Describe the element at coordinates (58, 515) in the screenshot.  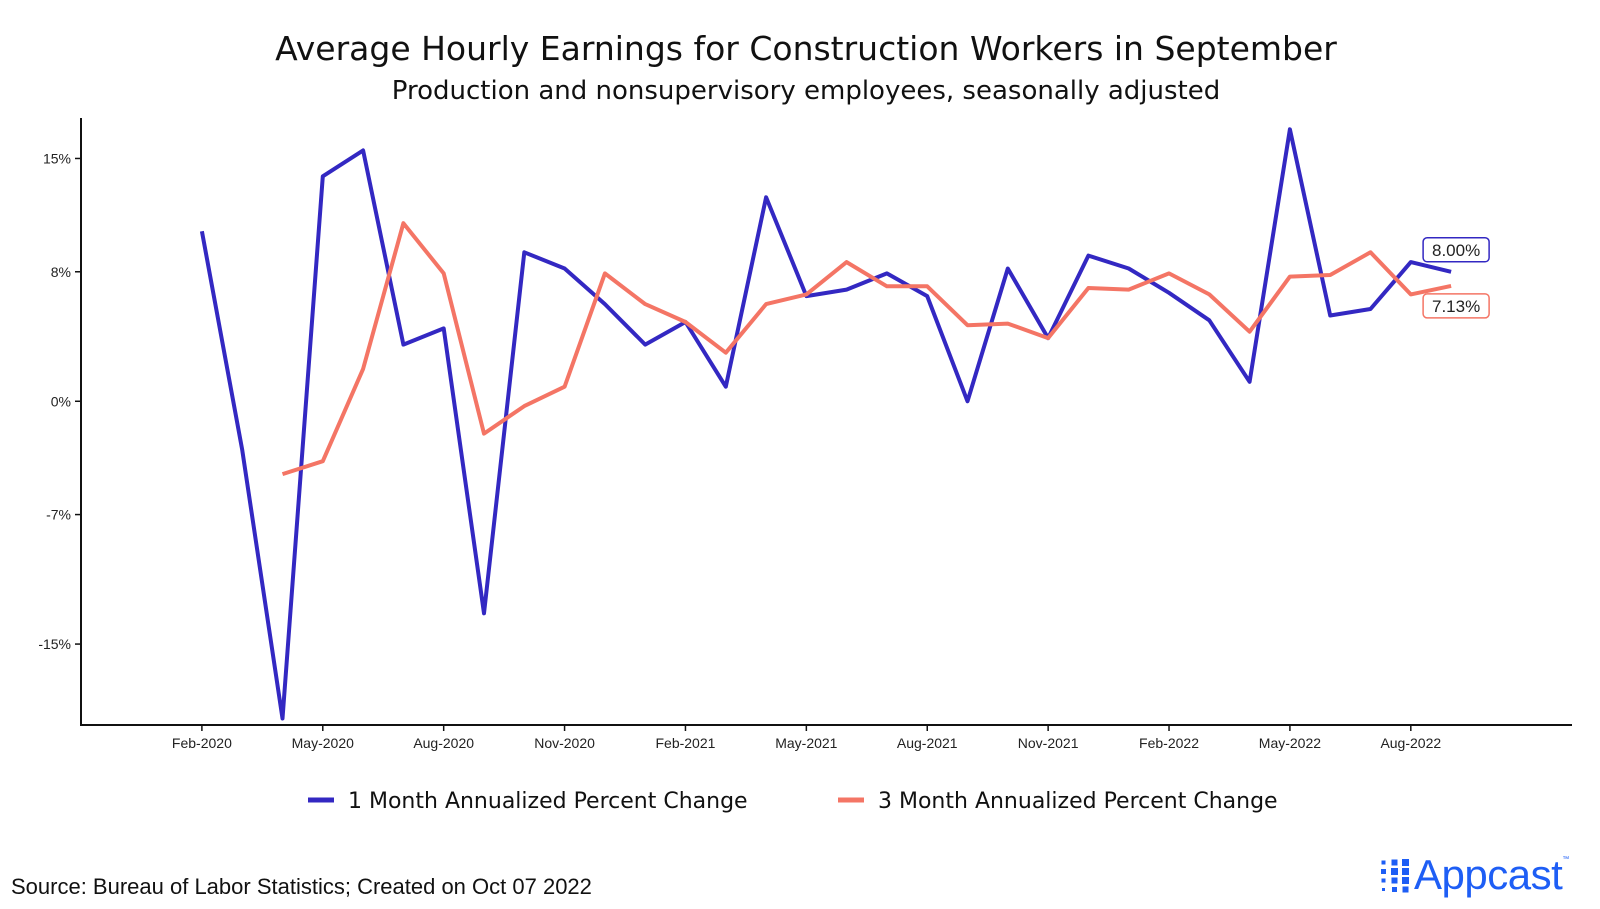
I see `y-tick-label: -7%` at that location.